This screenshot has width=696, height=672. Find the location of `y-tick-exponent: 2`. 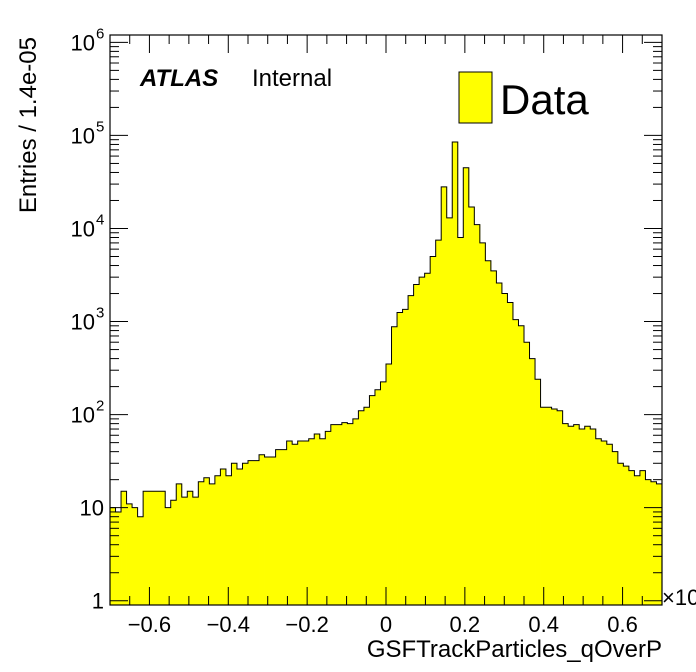

y-tick-exponent: 2 is located at coordinates (100, 406).